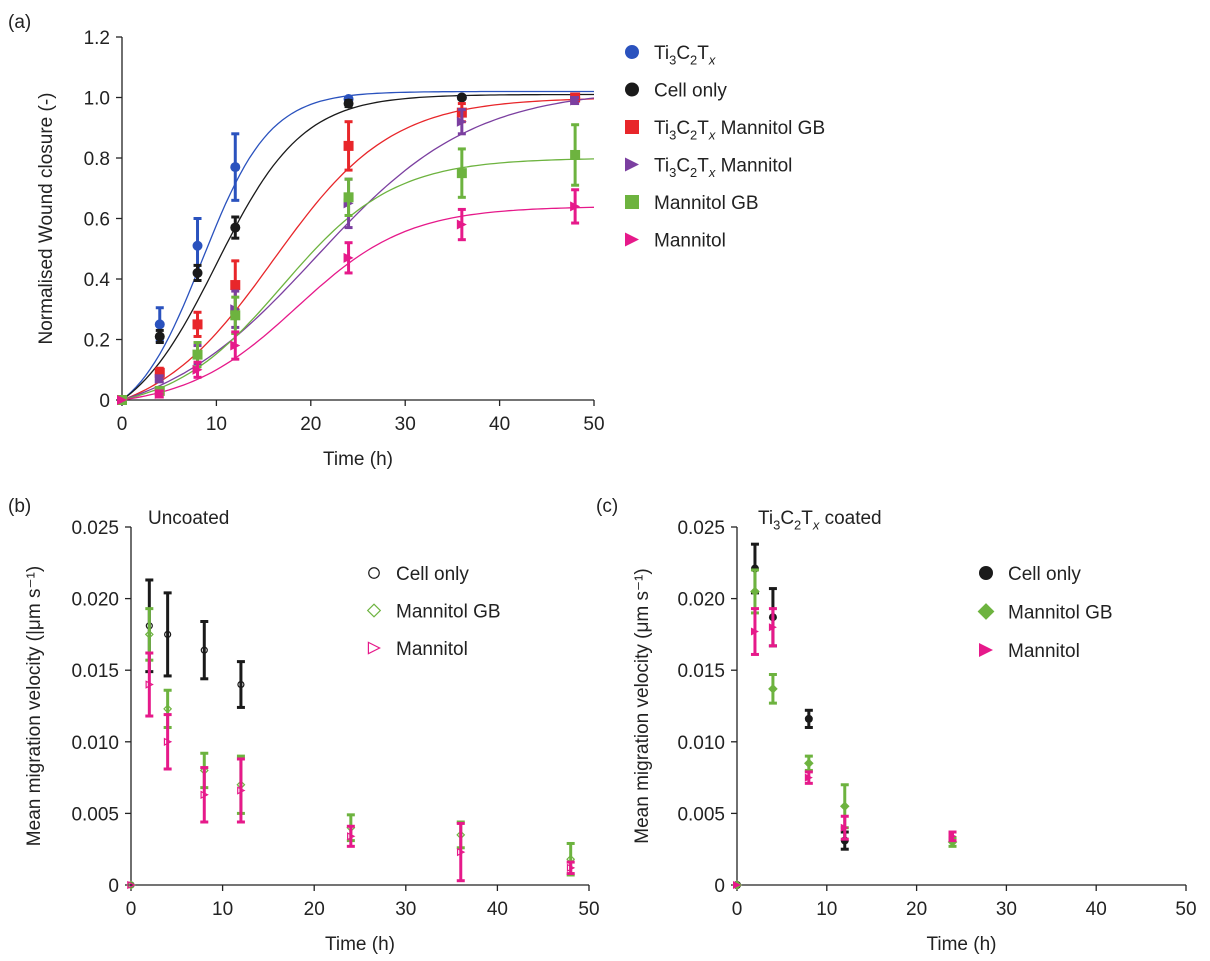 The image size is (1210, 961). Describe the element at coordinates (97, 280) in the screenshot. I see `y-tick-label: 0.4` at that location.